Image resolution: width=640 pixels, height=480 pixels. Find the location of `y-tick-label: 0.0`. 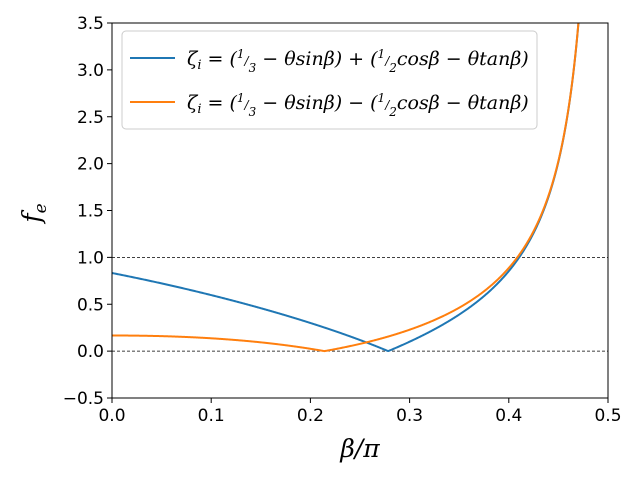

y-tick-label: 0.0 is located at coordinates (90, 352).